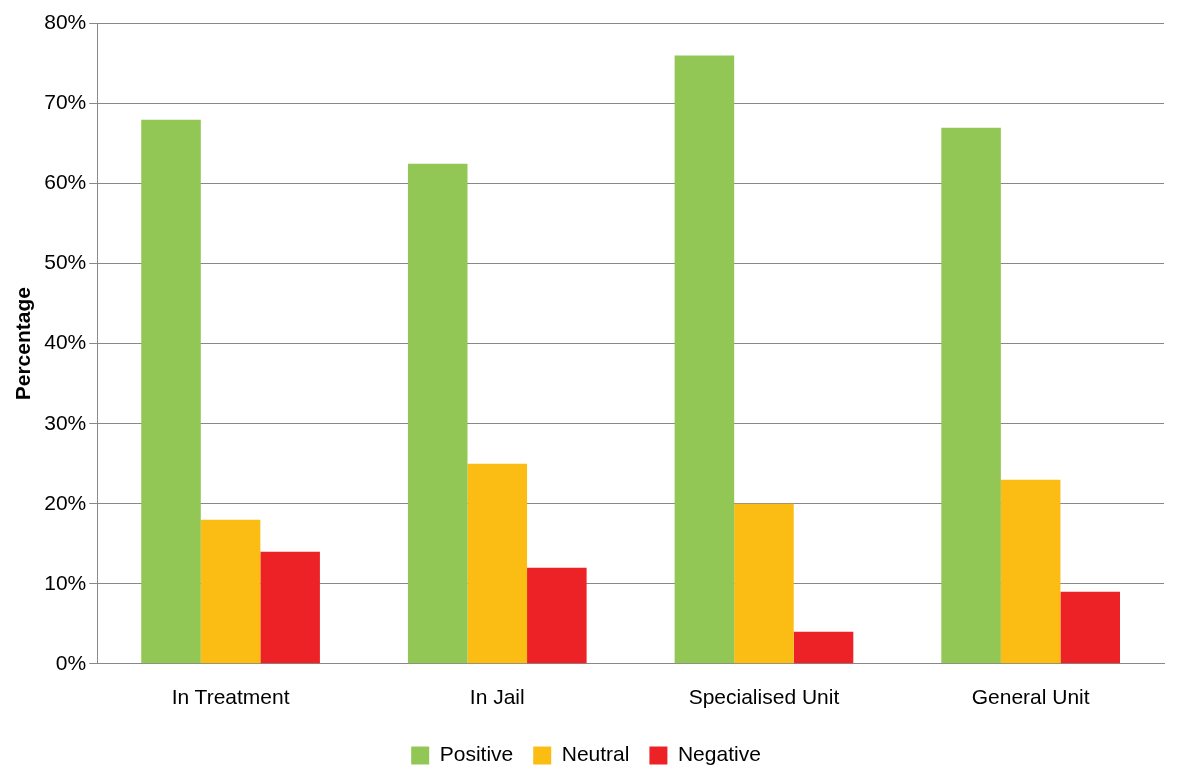  Describe the element at coordinates (65, 182) in the screenshot. I see `y-tick-label: 60%` at that location.